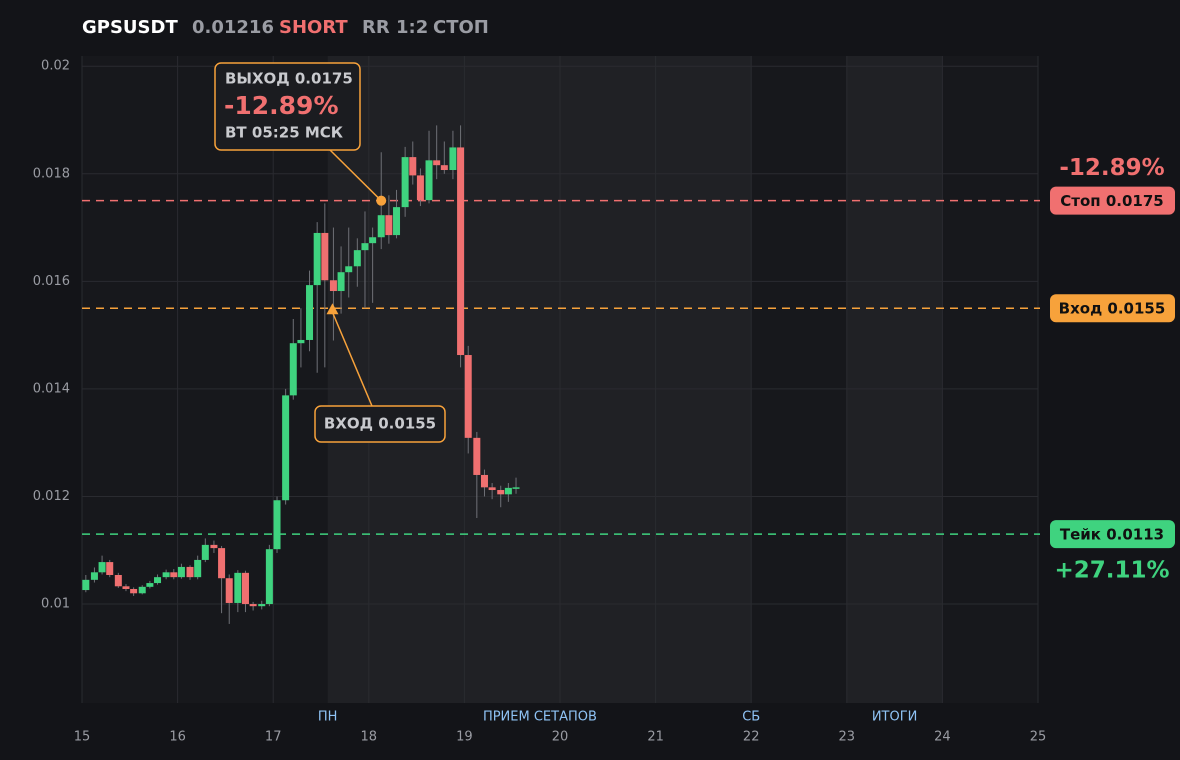 This screenshot has width=1180, height=760. I want to click on x-tick-label: 23, so click(847, 737).